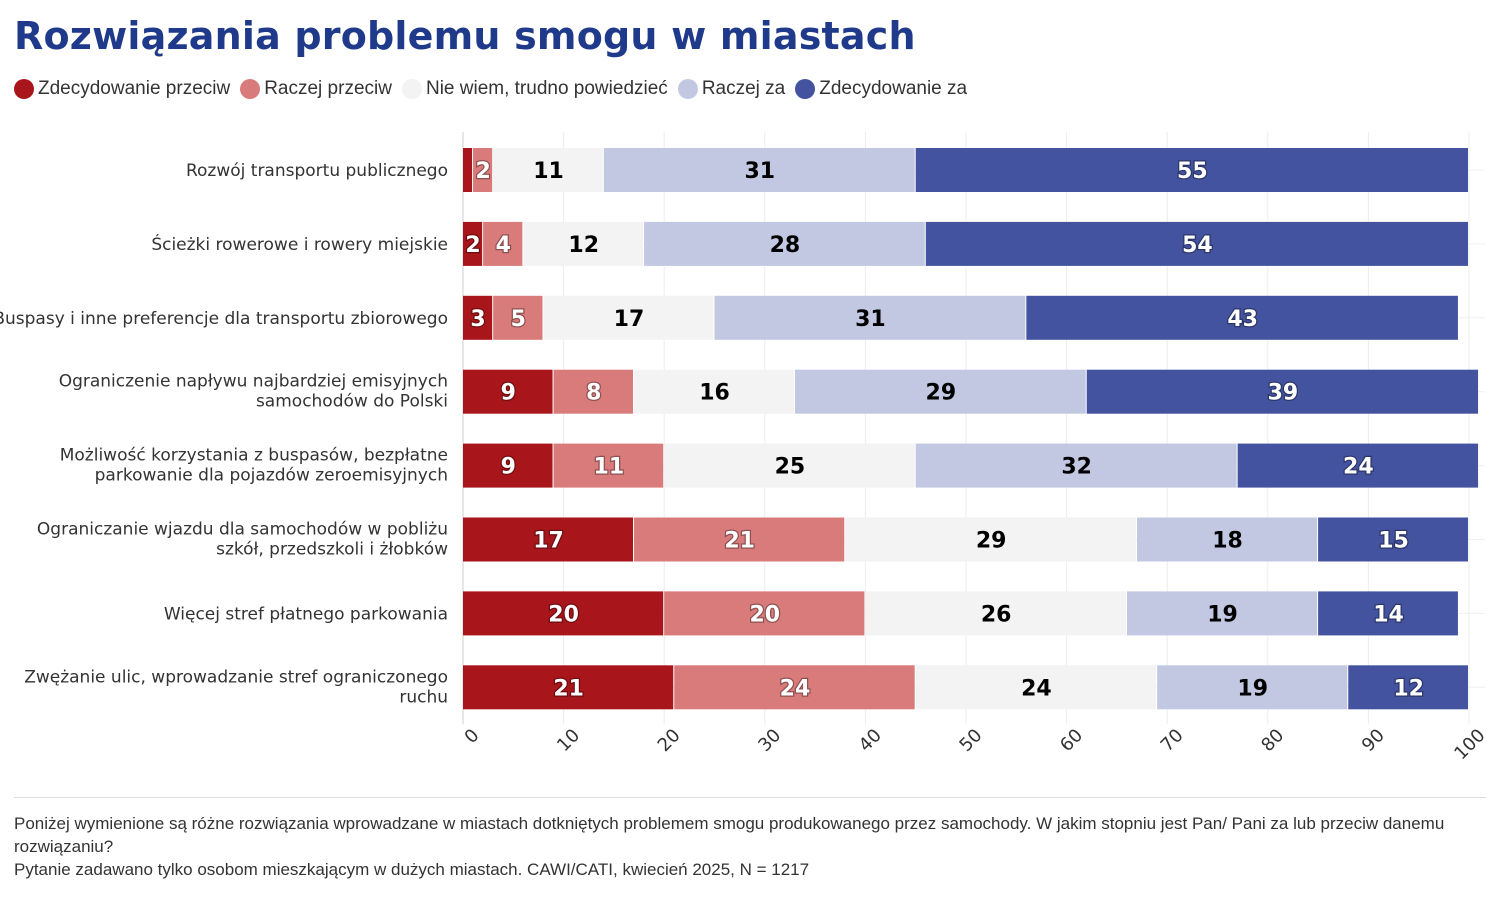  I want to click on legend-label: Zdecydowanie przeciw, so click(134, 88).